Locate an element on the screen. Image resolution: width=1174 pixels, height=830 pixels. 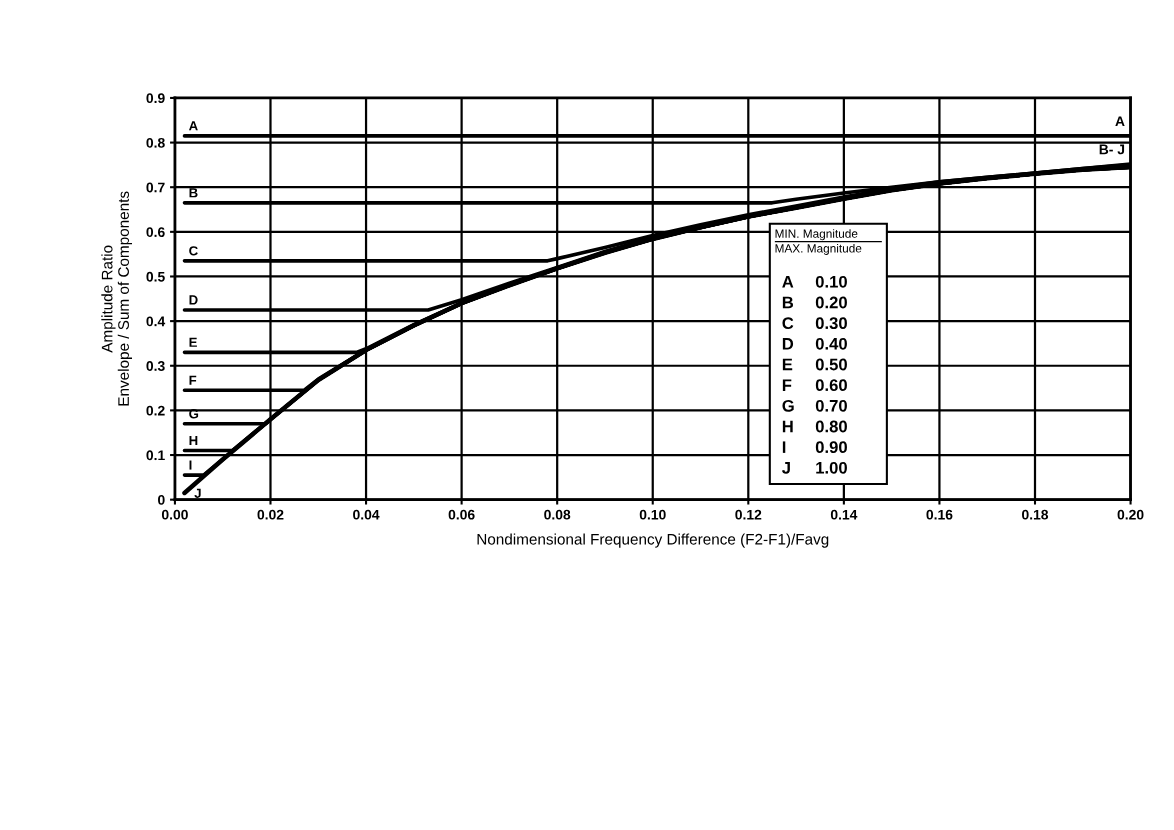
x-tick-label: 0.08 is located at coordinates (557, 514).